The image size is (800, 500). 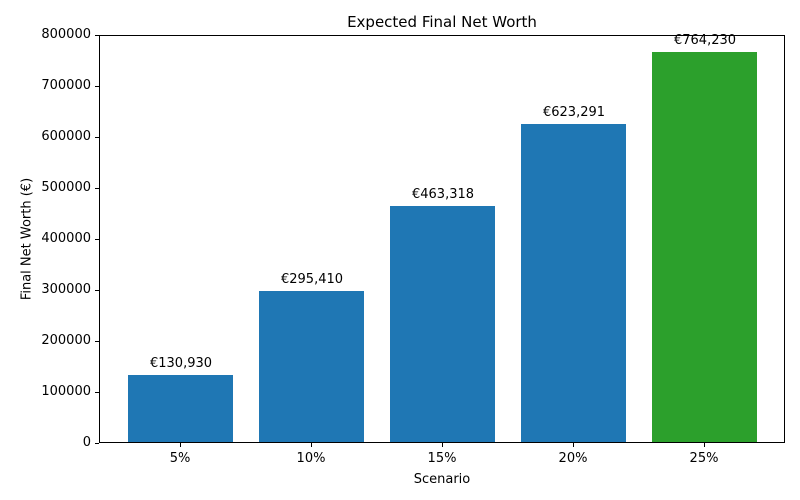 What do you see at coordinates (181, 363) in the screenshot?
I see `bar-value-label-5%: €130,930` at bounding box center [181, 363].